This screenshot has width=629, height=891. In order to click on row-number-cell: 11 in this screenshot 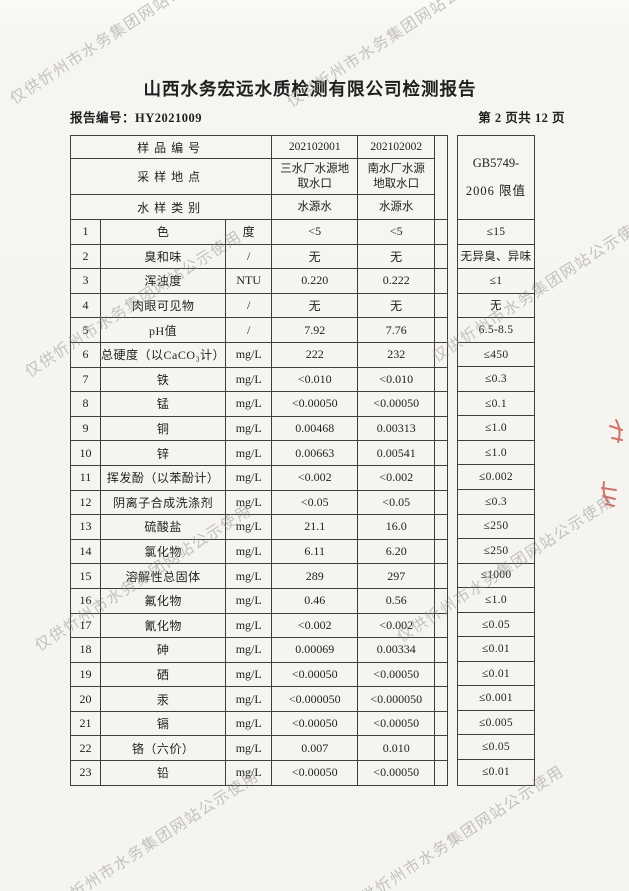, I will do `click(85, 477)`.